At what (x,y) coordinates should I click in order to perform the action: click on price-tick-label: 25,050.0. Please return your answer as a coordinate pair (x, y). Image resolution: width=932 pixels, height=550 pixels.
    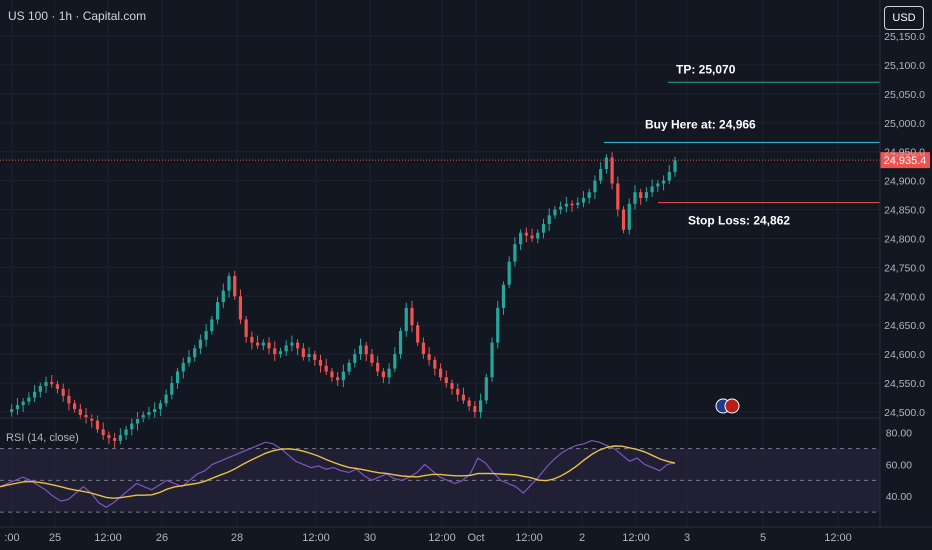
    Looking at the image, I should click on (904, 95).